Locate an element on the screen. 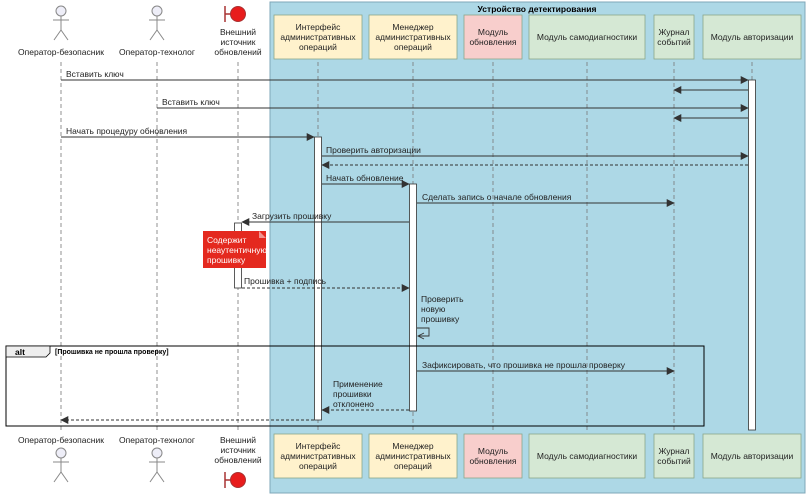 This screenshot has height=496, width=808. message-label-line: Загрузить прошивку is located at coordinates (292, 216).